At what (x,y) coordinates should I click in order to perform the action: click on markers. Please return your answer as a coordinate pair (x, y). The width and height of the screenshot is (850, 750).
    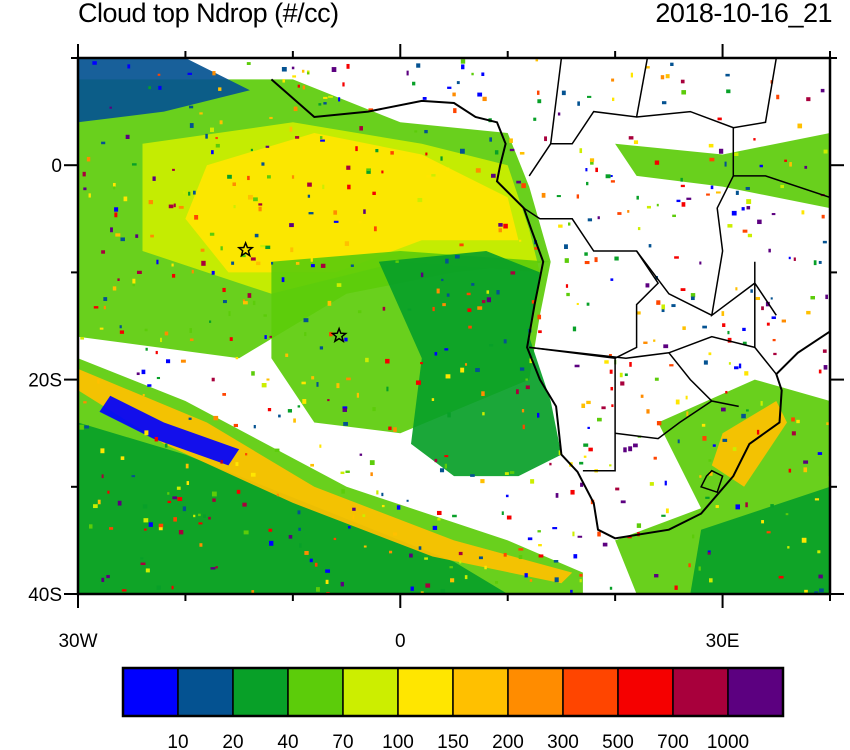
    Looking at the image, I should click on (292, 292).